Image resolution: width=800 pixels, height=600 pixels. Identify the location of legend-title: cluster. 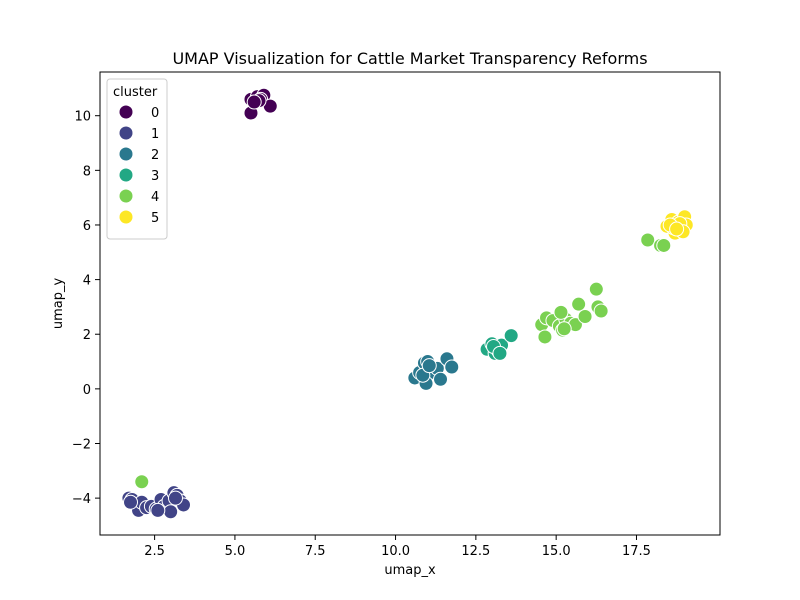
(135, 92).